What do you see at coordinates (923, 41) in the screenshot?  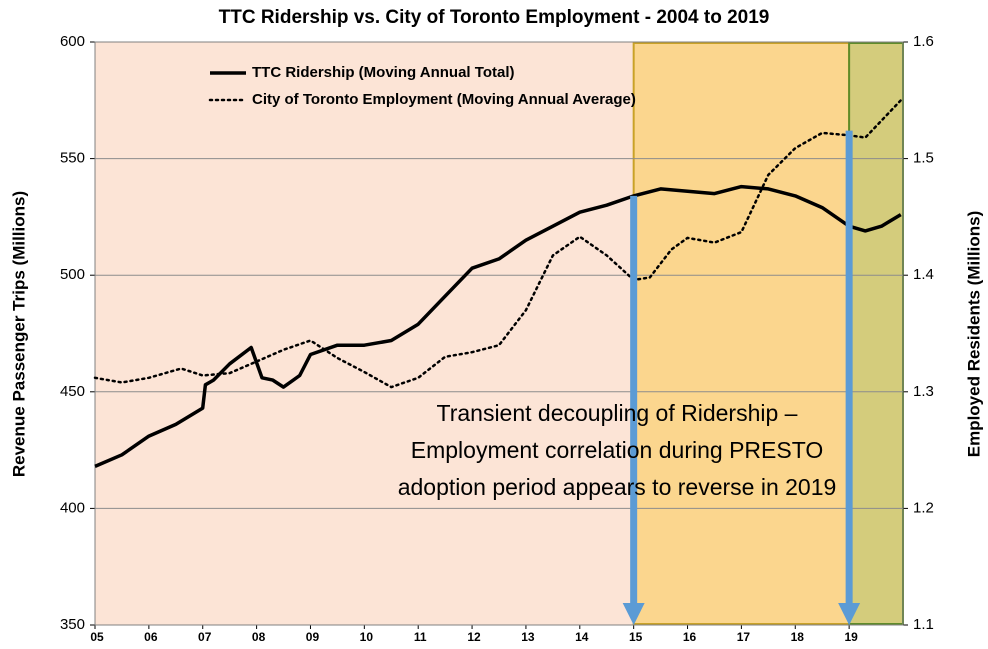 I see `y2-tick-label: 1.6` at bounding box center [923, 41].